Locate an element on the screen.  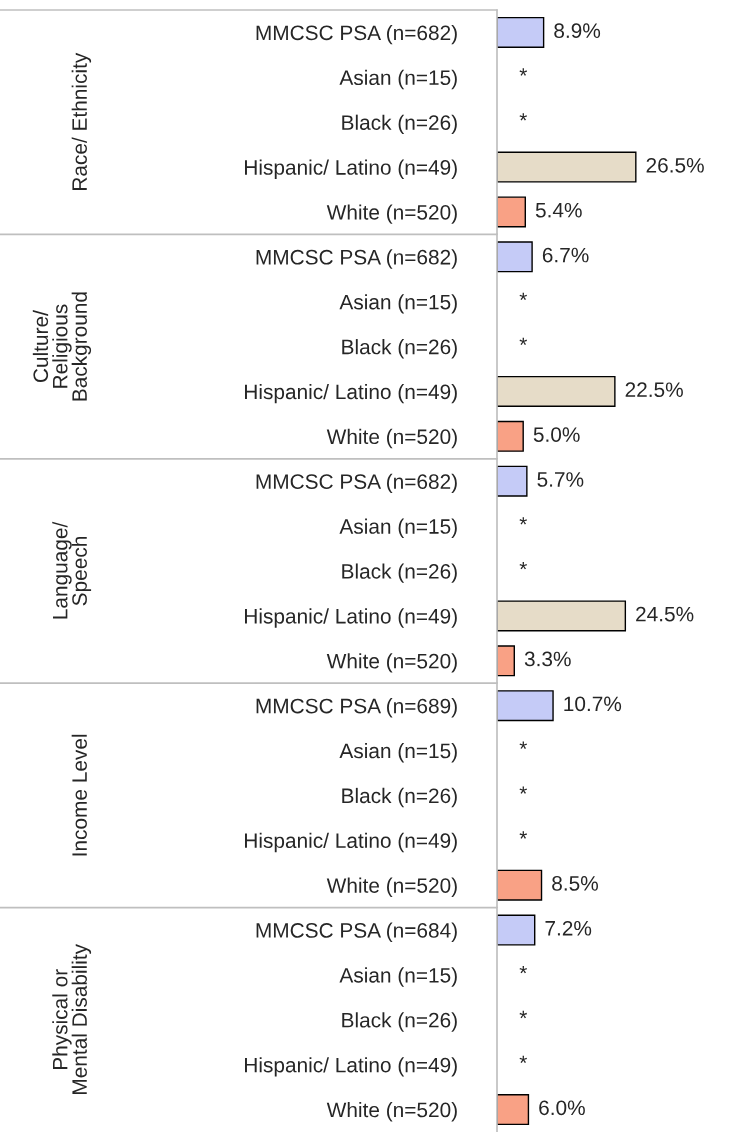
y-axis-title: Income Level is located at coordinates (79, 795).